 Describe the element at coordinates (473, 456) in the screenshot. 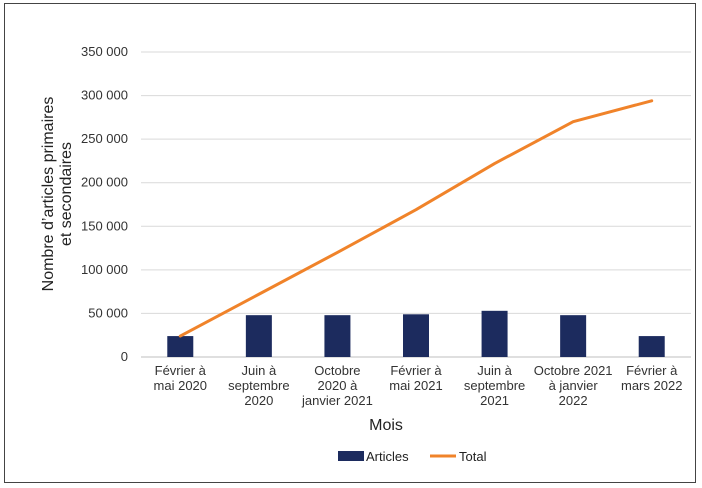

I see `legend-label-total: Total` at that location.